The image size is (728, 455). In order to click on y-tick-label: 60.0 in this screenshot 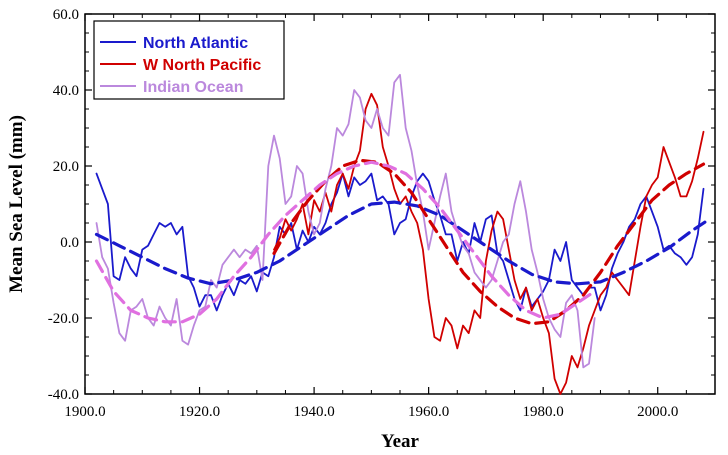, I will do `click(66, 15)`.